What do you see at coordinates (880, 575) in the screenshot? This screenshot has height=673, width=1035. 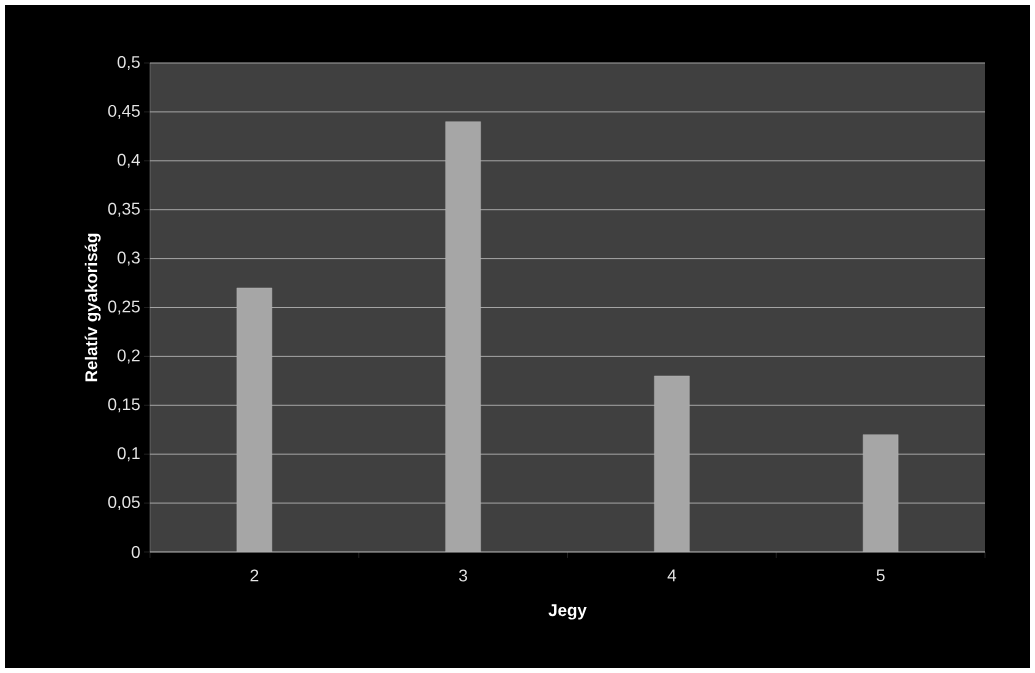 I see `x-tick-label: 5` at bounding box center [880, 575].